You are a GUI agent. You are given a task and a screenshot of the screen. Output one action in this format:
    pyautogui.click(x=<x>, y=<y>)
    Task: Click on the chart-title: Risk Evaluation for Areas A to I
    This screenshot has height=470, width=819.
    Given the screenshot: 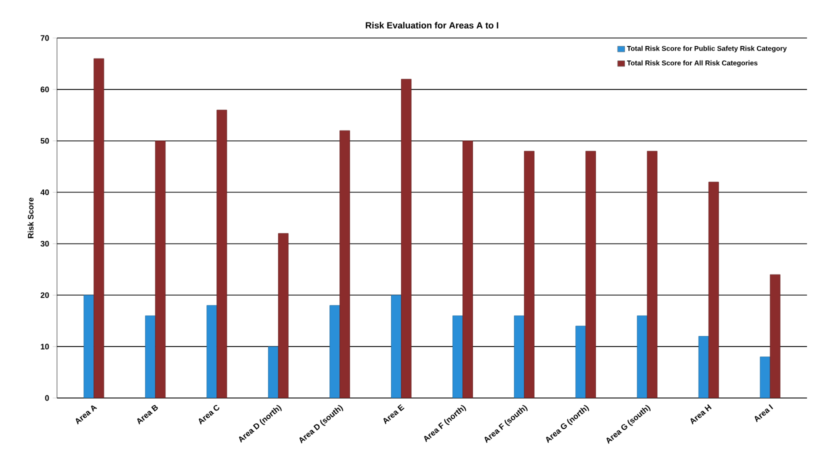 What is the action you would take?
    pyautogui.click(x=432, y=25)
    